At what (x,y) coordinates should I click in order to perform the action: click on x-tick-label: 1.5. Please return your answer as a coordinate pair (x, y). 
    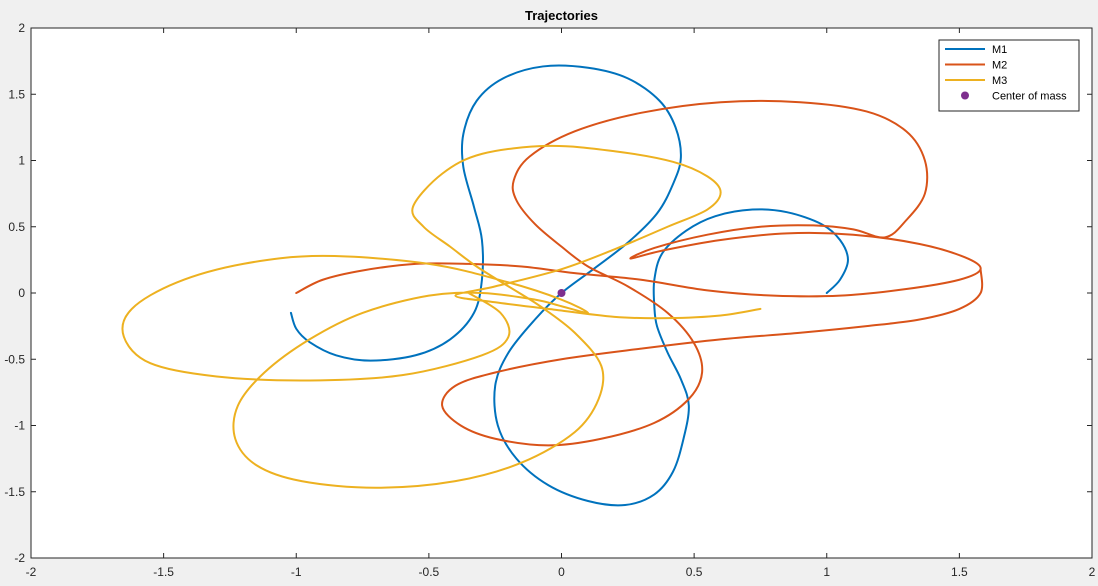
    Looking at the image, I should click on (959, 572).